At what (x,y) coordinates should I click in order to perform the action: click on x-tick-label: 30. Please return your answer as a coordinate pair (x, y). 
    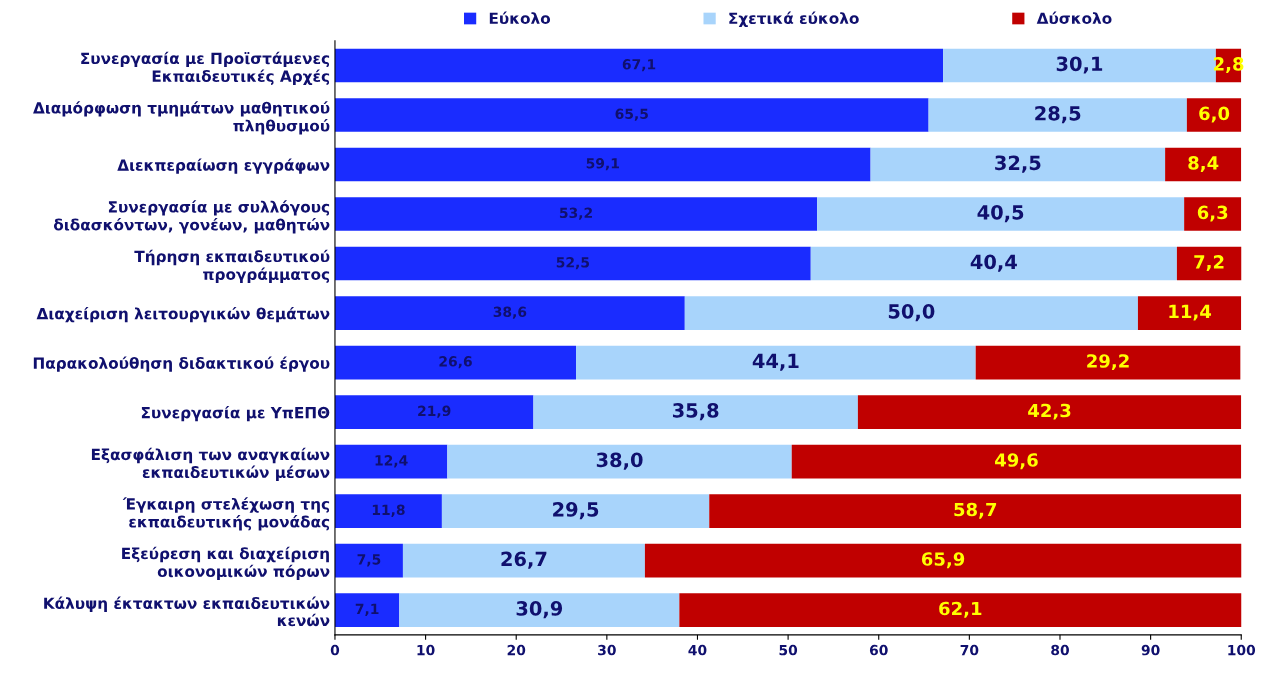
    Looking at the image, I should click on (607, 650).